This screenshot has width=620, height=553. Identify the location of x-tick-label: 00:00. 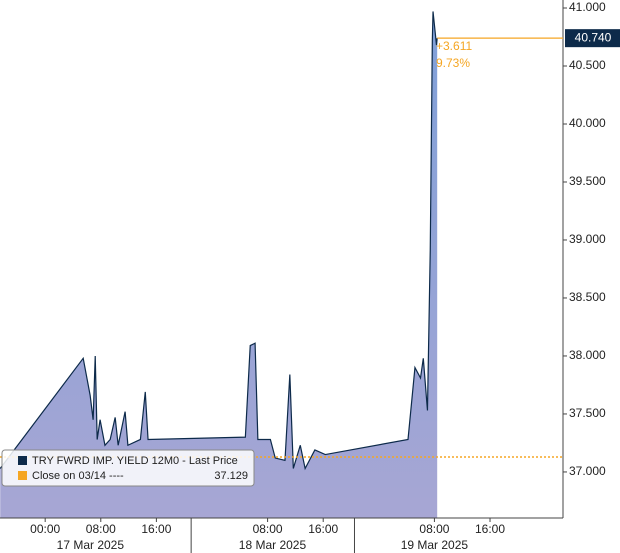
(45, 529).